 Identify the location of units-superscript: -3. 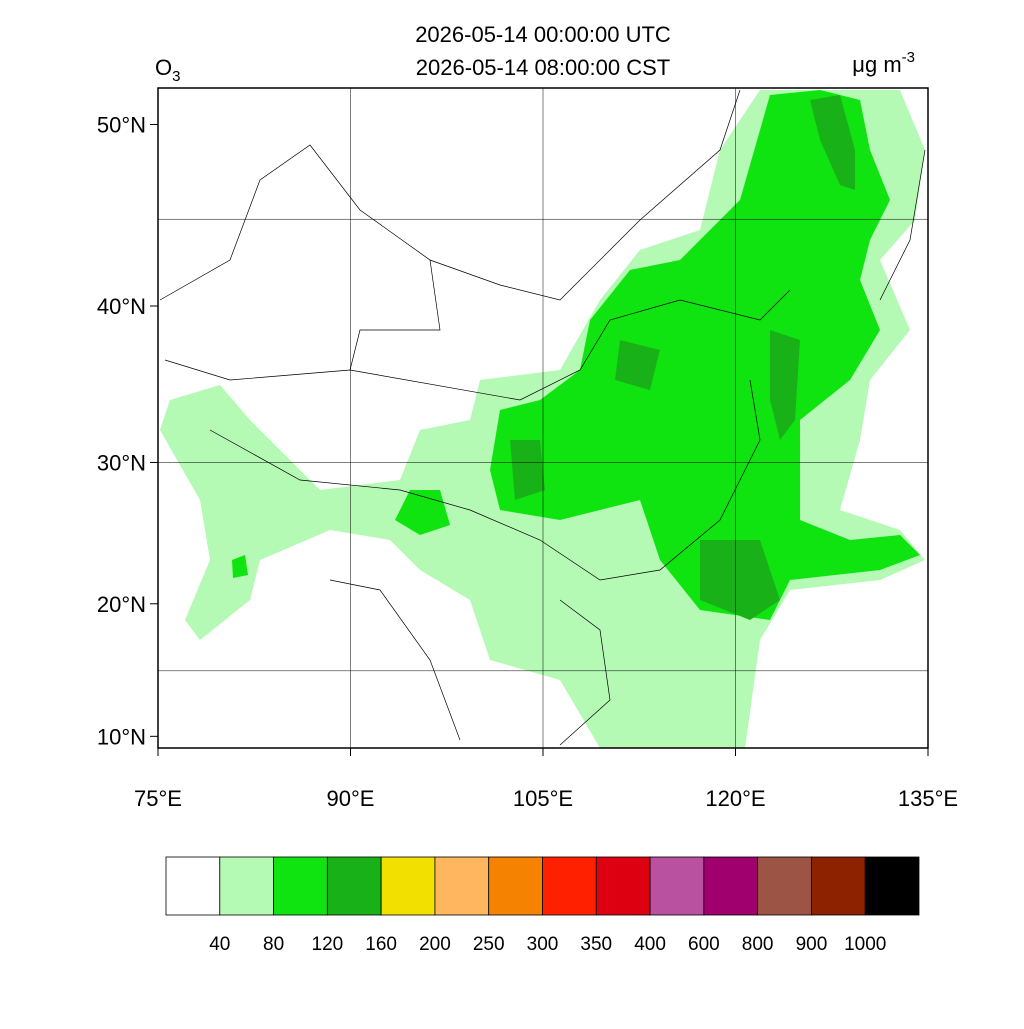
(908, 57).